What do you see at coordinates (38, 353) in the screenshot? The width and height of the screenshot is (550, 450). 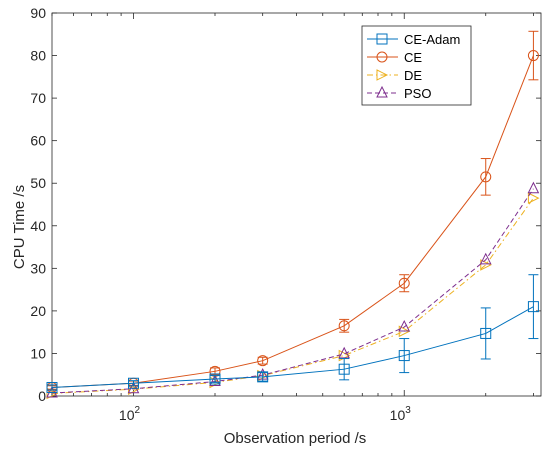 I see `y-tick-label: 10` at bounding box center [38, 353].